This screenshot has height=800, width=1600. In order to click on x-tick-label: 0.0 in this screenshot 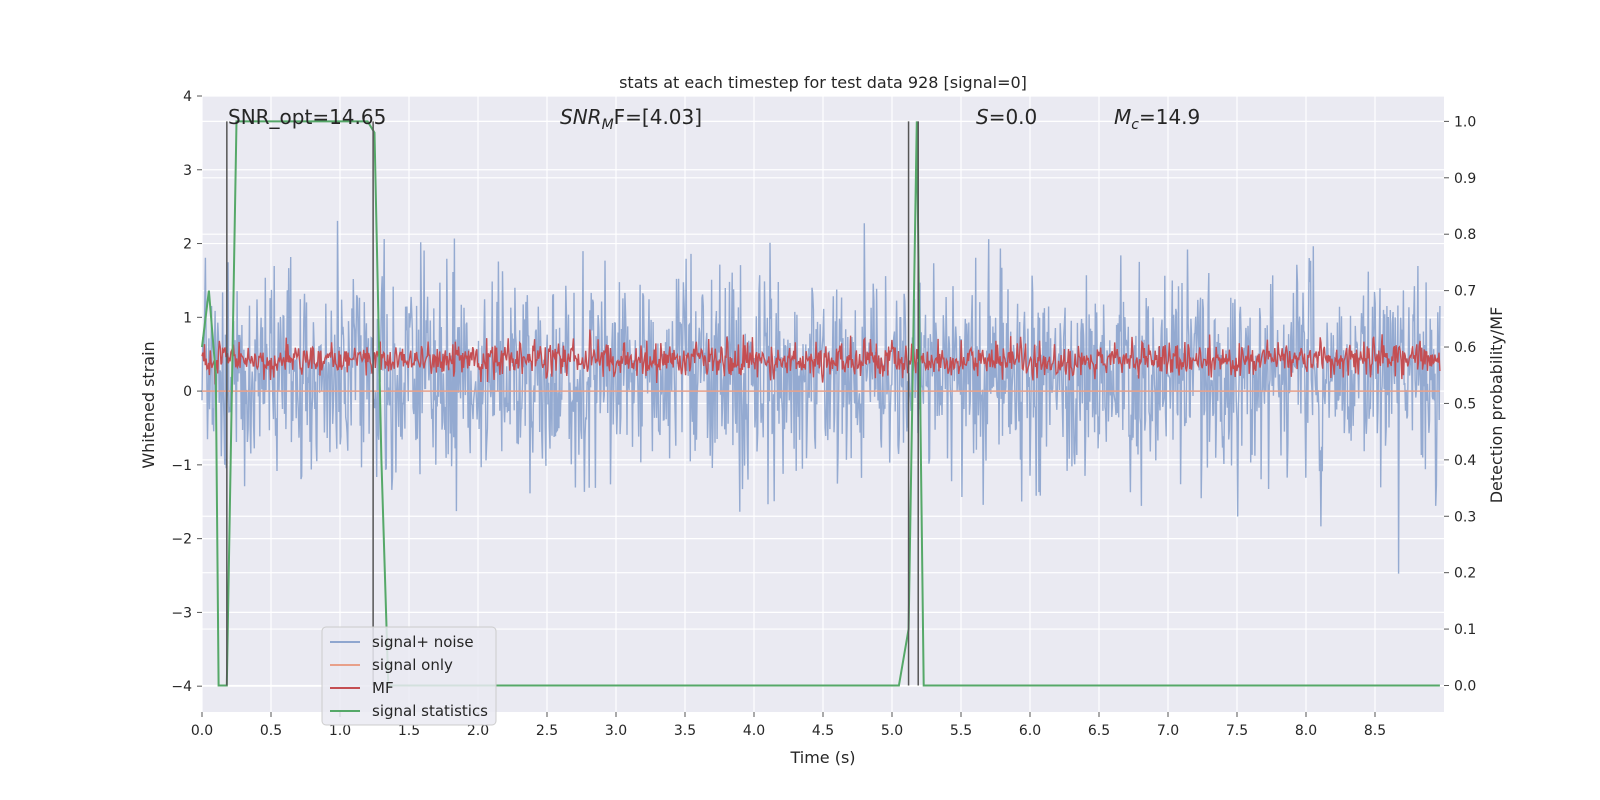, I will do `click(202, 731)`.